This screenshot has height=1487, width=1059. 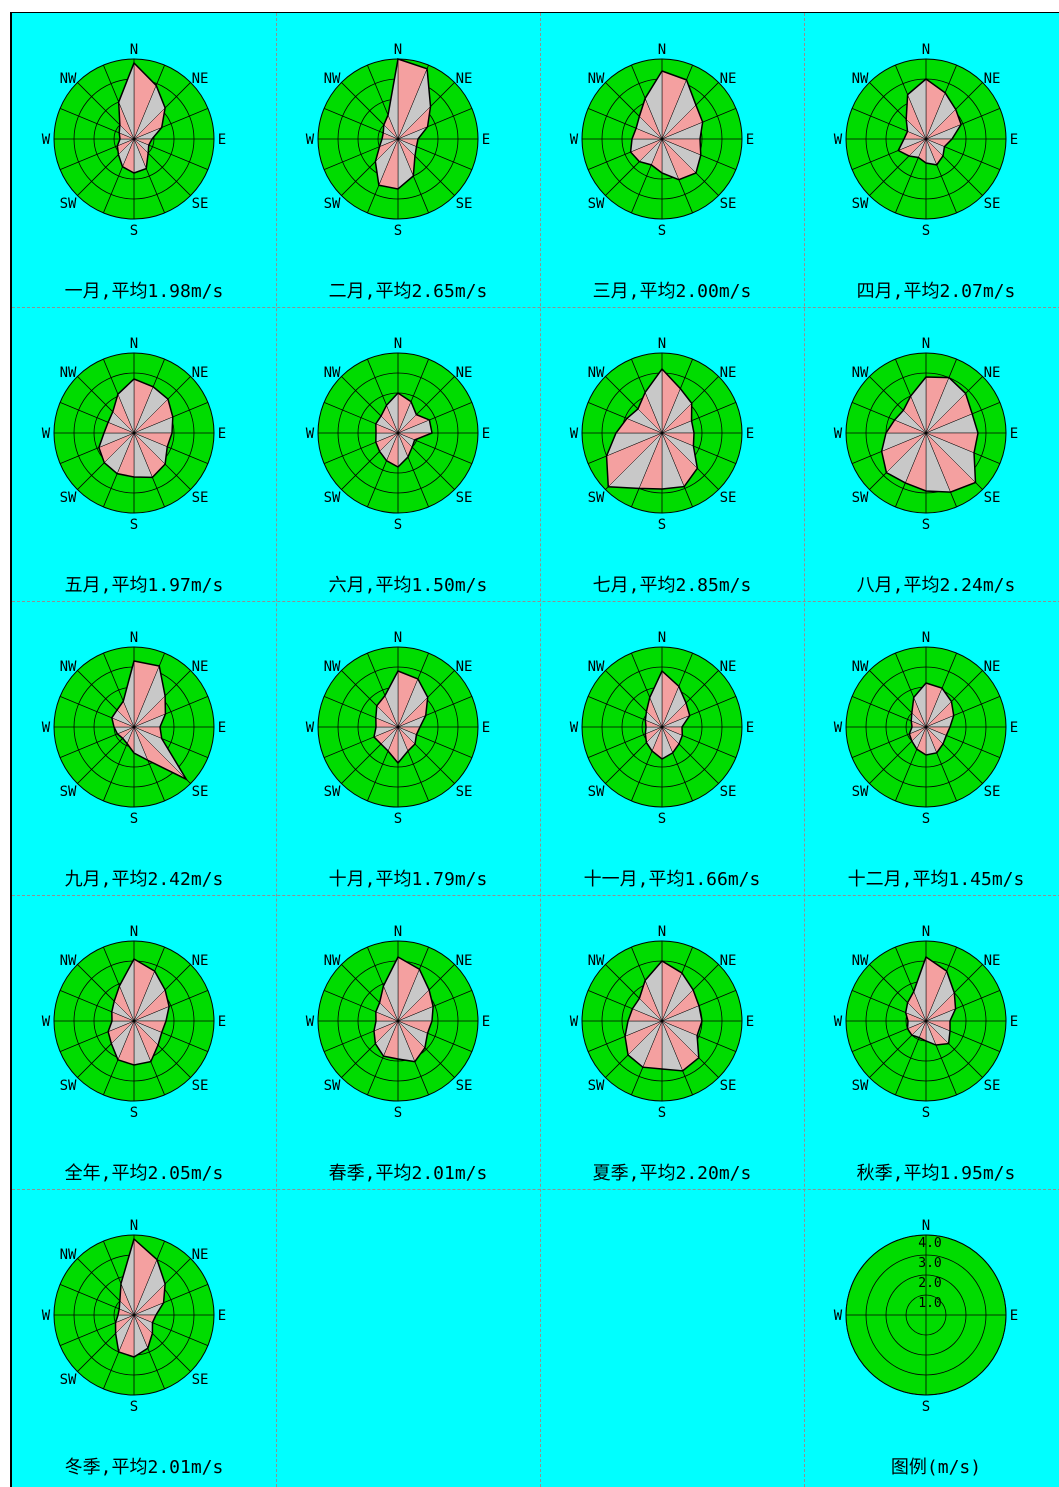 I want to click on wind-rose-caption: 一月,平均1.98m/s, so click(x=144, y=291).